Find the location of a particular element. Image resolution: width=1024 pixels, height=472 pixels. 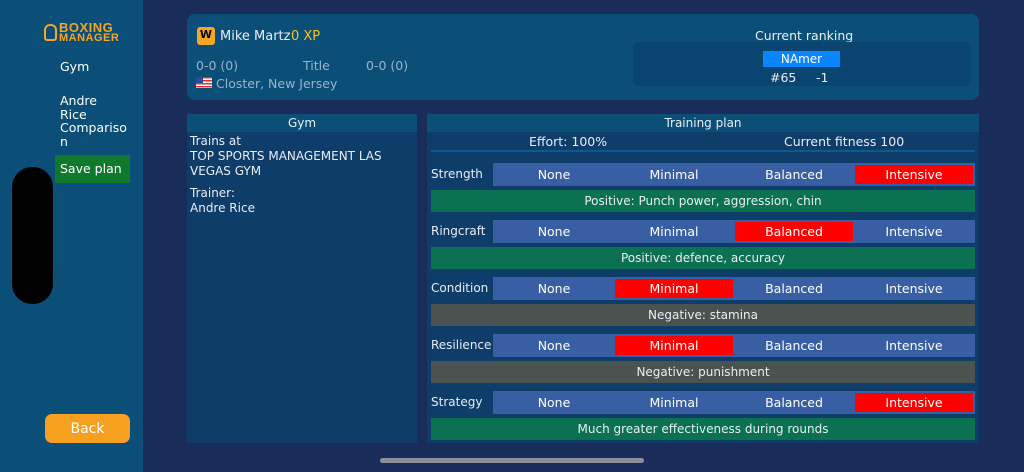

training-row-label: Ringcraft is located at coordinates (458, 231).